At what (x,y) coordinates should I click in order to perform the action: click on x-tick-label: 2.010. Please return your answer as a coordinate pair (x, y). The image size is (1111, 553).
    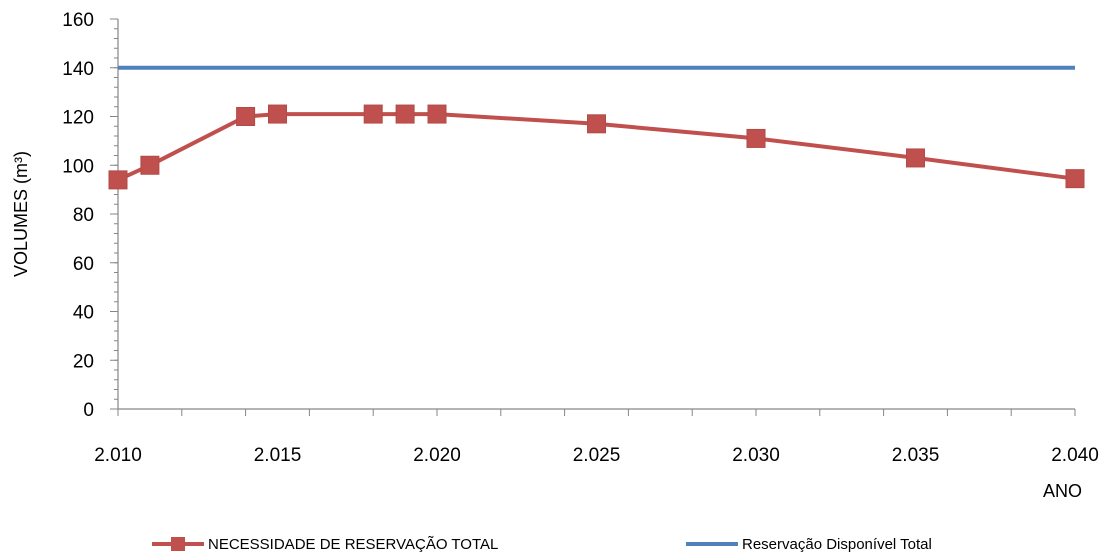
    Looking at the image, I should click on (118, 455).